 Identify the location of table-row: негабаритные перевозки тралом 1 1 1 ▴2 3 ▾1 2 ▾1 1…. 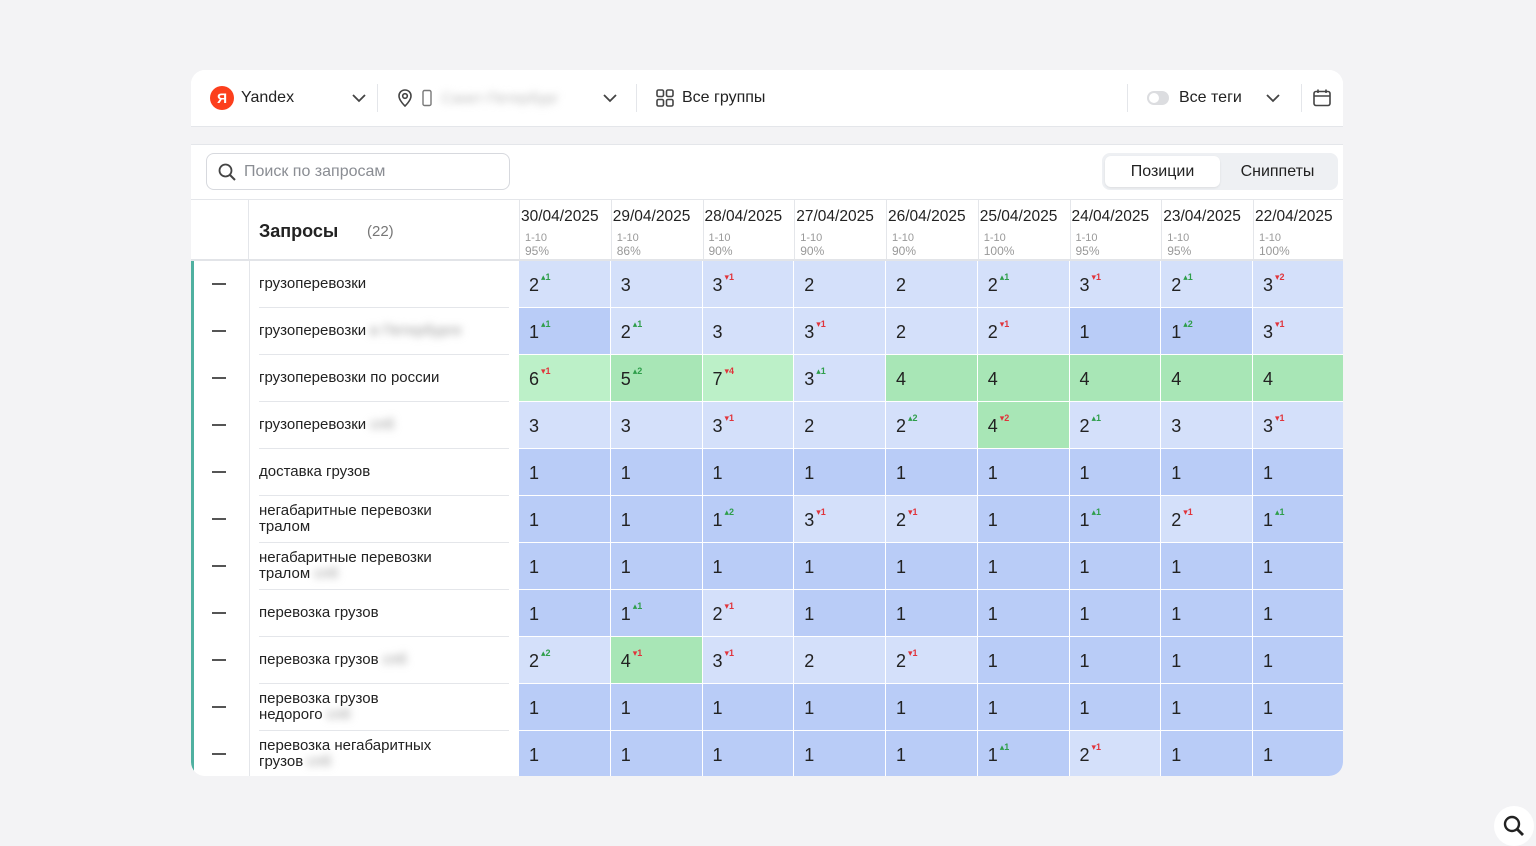
(767, 519).